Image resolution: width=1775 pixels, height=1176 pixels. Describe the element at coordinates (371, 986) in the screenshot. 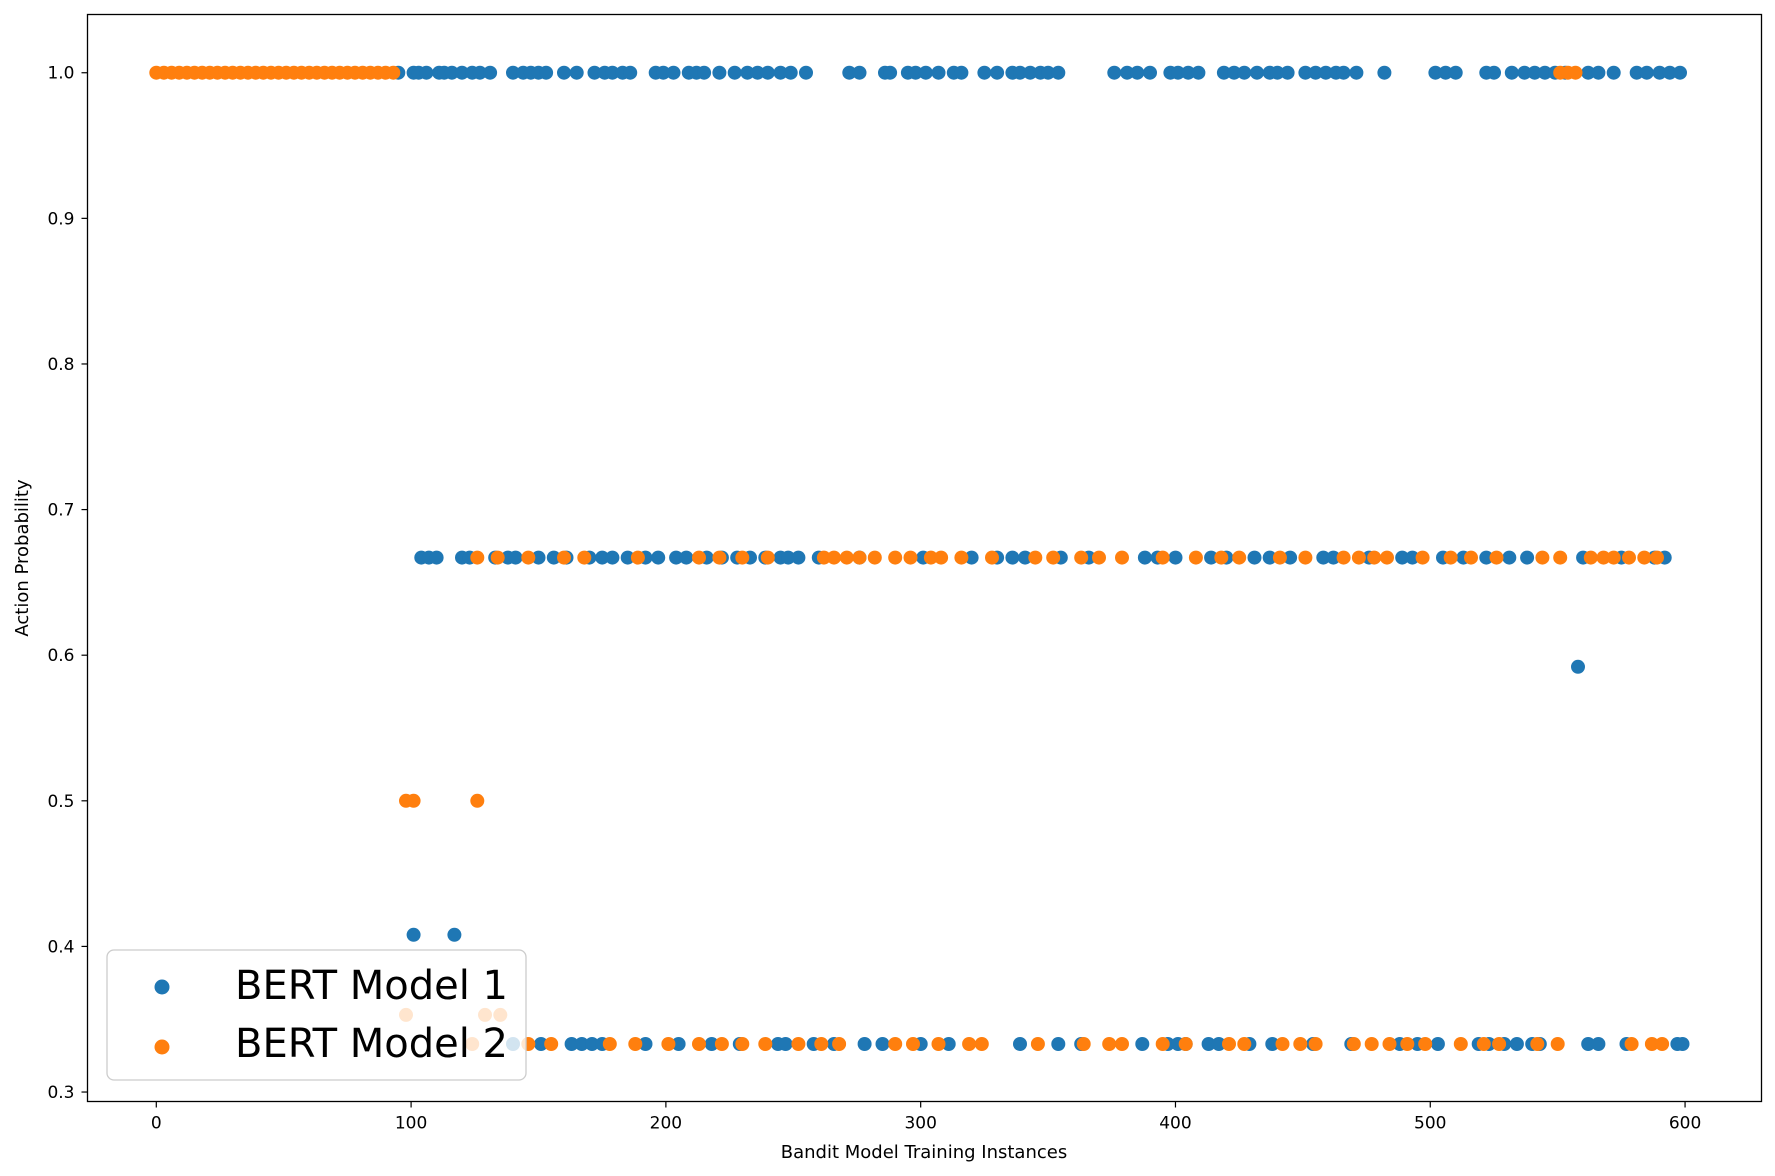

I see `legend-label-bert-model-1: BERT Model 1` at that location.